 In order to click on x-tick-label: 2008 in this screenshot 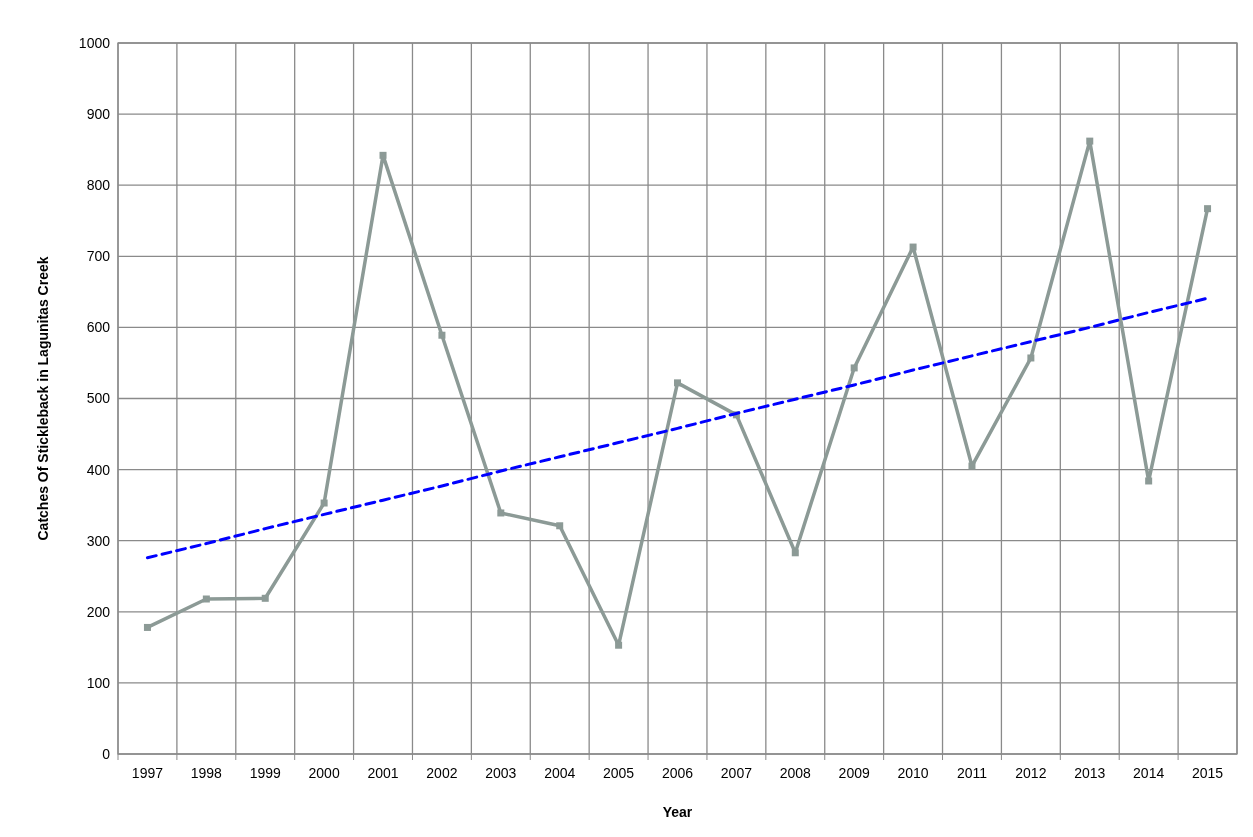, I will do `click(795, 773)`.